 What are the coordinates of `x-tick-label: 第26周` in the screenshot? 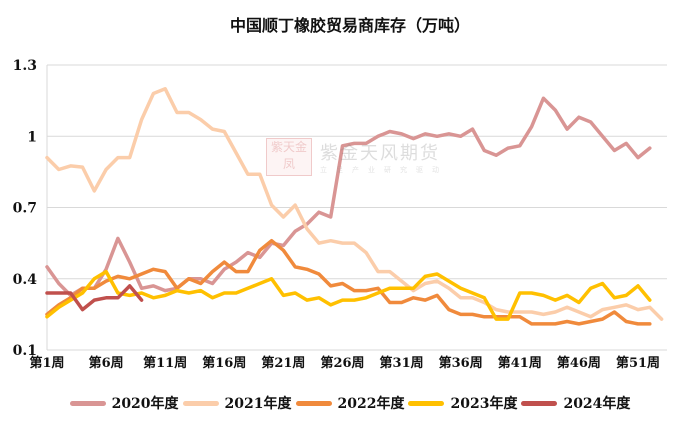 It's located at (342, 363).